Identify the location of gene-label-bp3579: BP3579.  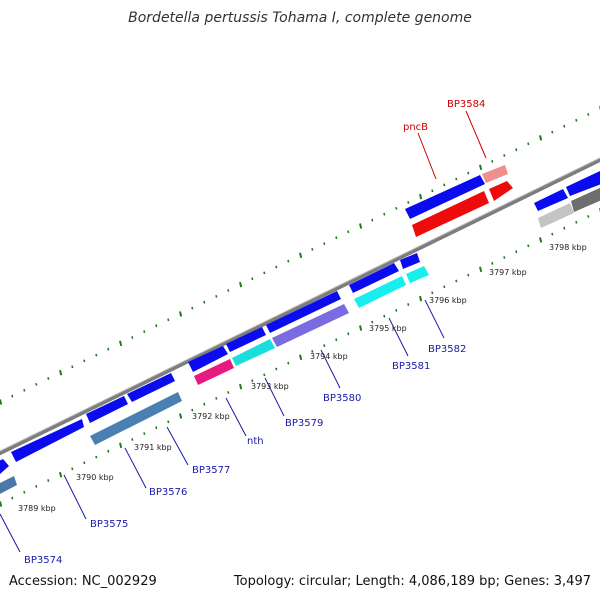
(304, 423).